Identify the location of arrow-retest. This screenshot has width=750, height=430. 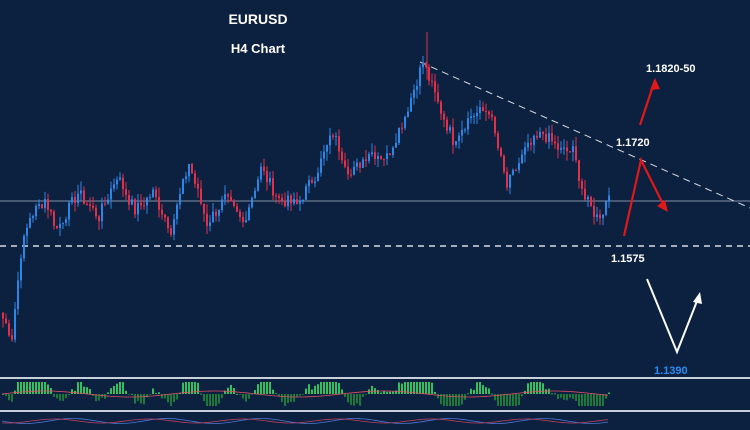
(644, 196).